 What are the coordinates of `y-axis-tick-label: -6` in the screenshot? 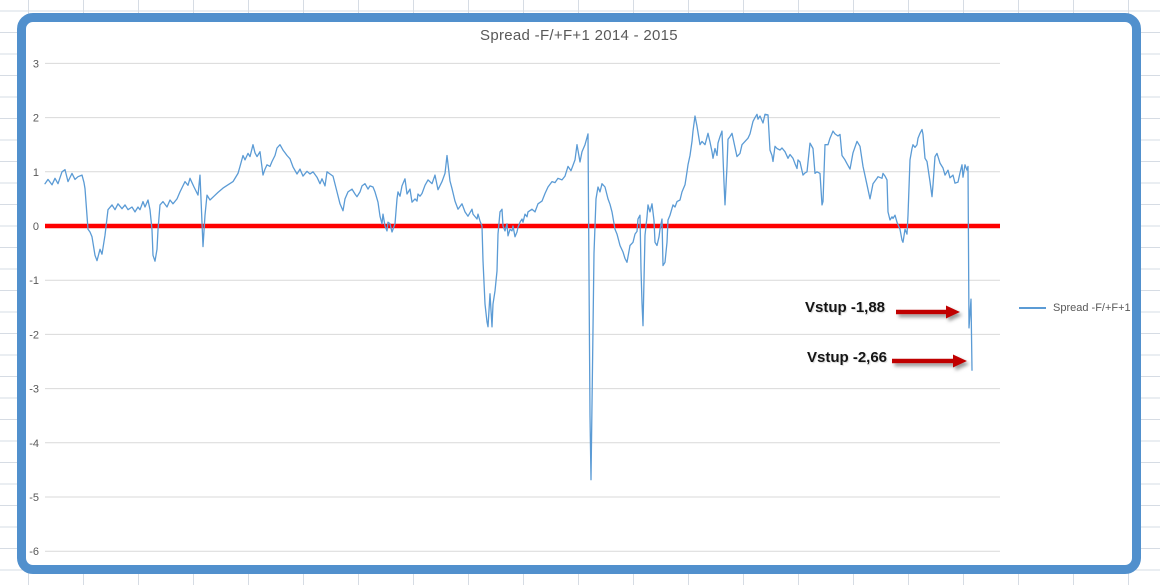 It's located at (34, 552).